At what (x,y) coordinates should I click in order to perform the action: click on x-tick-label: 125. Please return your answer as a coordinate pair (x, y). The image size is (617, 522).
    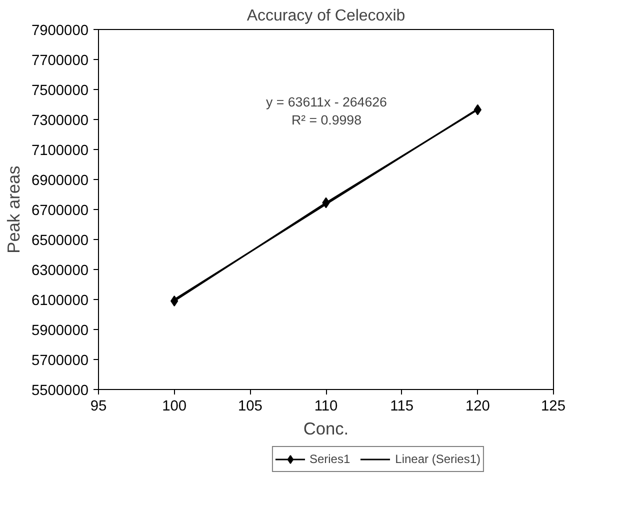
    Looking at the image, I should click on (553, 406).